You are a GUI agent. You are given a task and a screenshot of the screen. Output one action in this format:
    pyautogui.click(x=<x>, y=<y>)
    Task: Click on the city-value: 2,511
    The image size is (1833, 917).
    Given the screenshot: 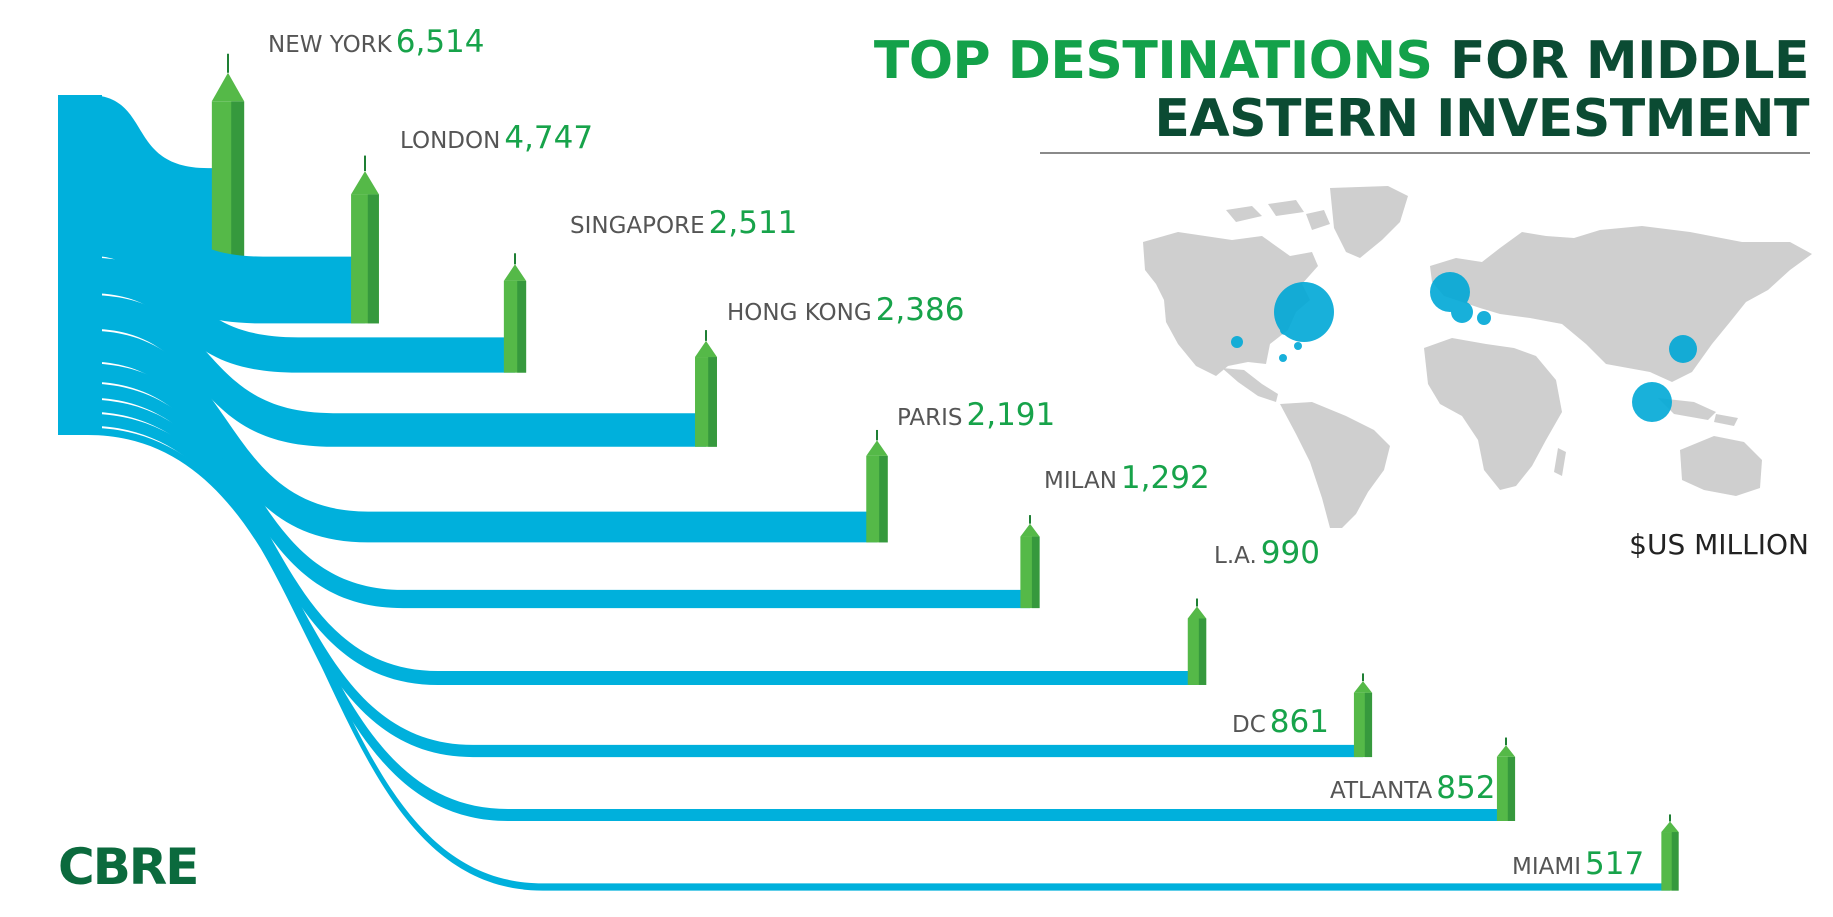 What is the action you would take?
    pyautogui.click(x=753, y=223)
    